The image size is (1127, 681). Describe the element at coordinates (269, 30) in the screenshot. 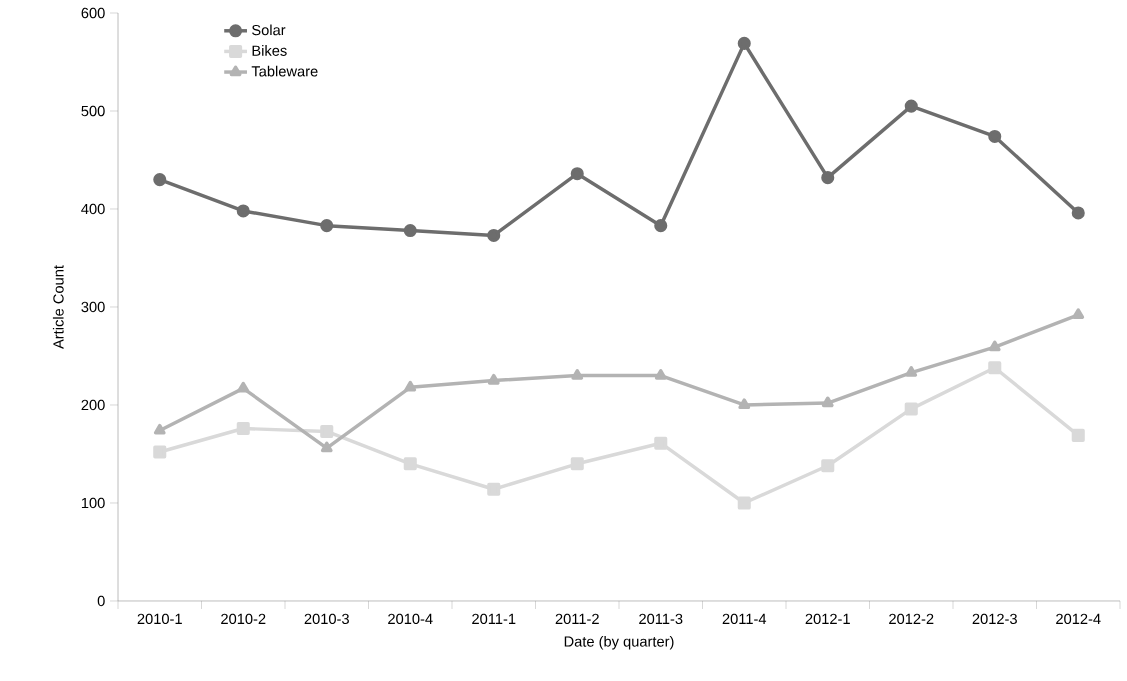

I see `legend-label: Solar` at that location.